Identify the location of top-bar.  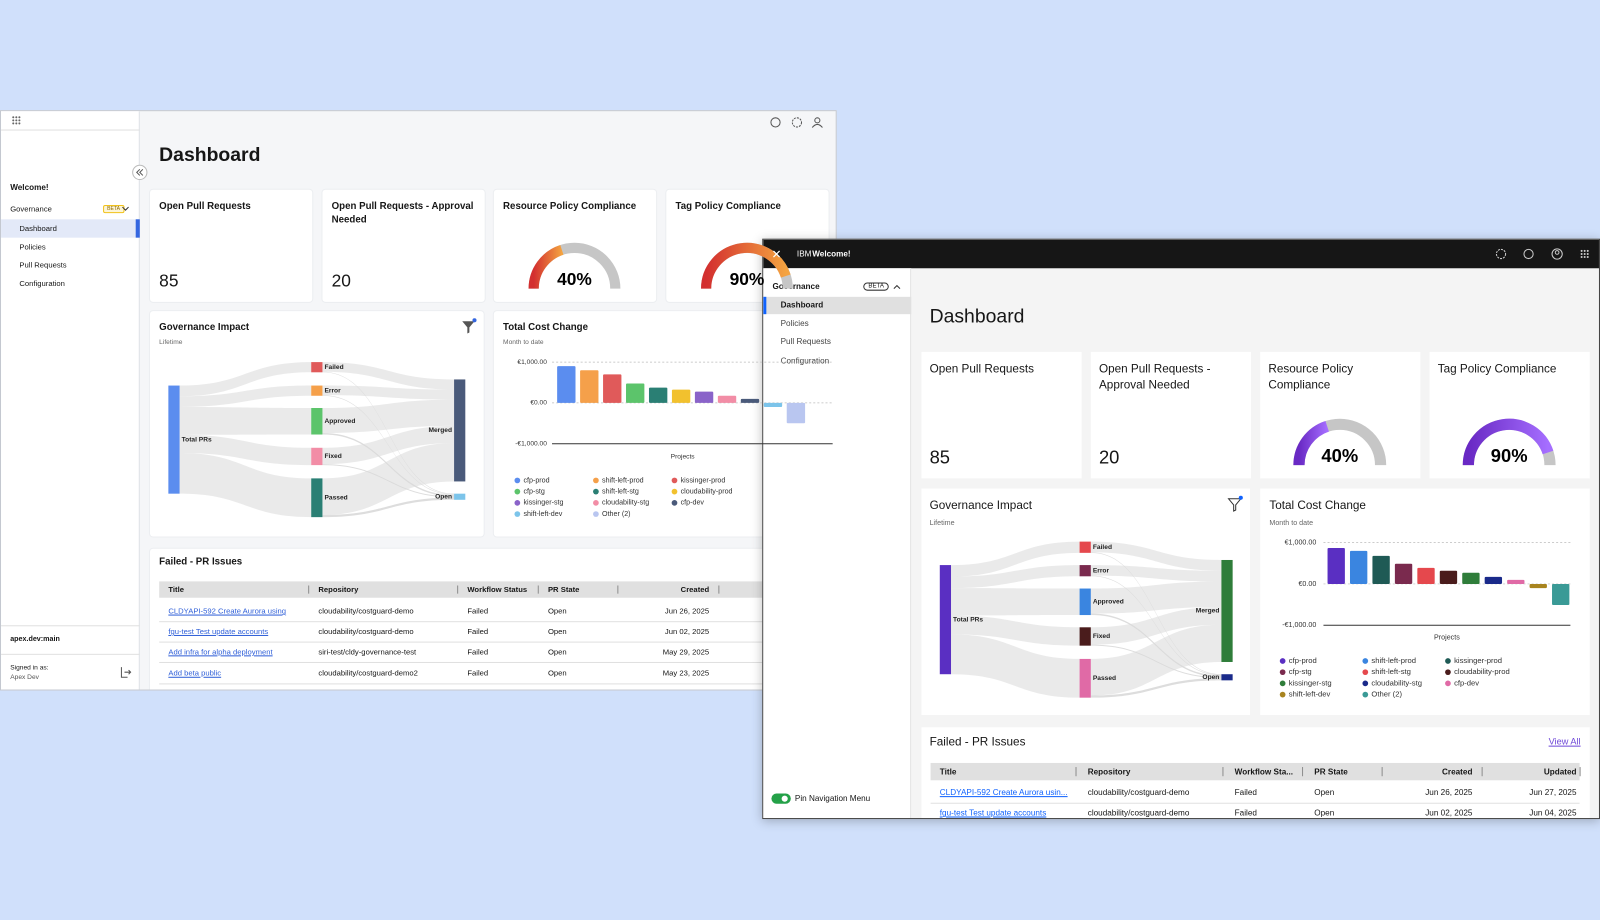
(1181, 254).